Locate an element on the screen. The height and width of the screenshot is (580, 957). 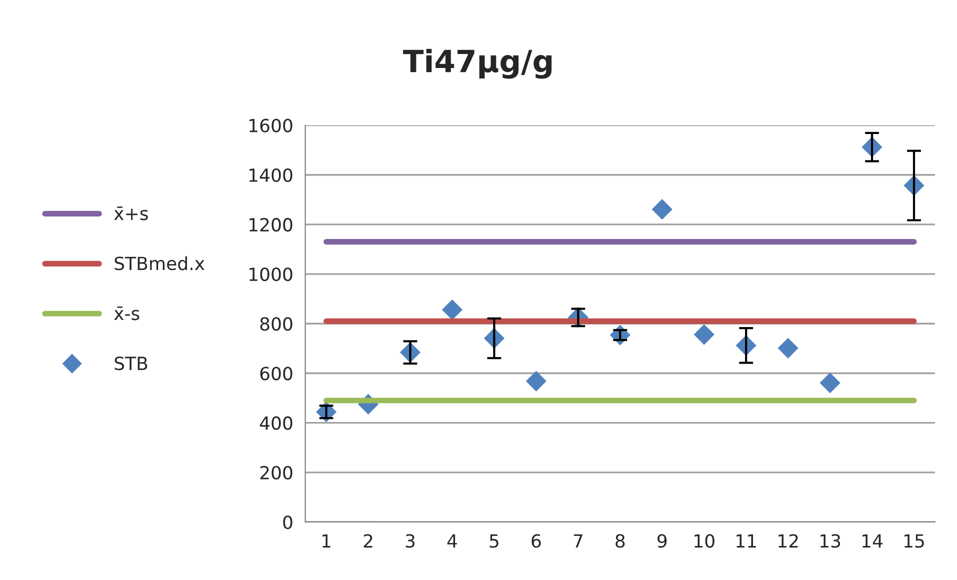
x-tick-label: 8 is located at coordinates (620, 541).